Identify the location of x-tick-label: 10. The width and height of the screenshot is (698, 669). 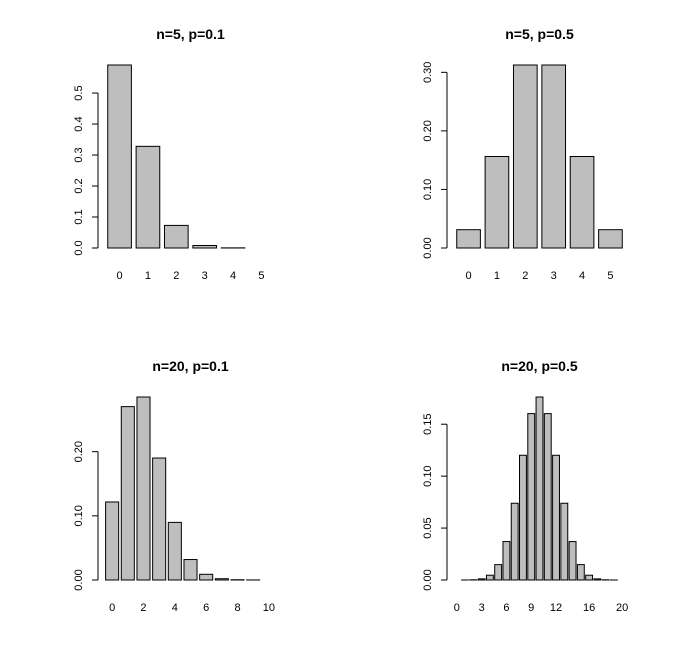
(269, 608).